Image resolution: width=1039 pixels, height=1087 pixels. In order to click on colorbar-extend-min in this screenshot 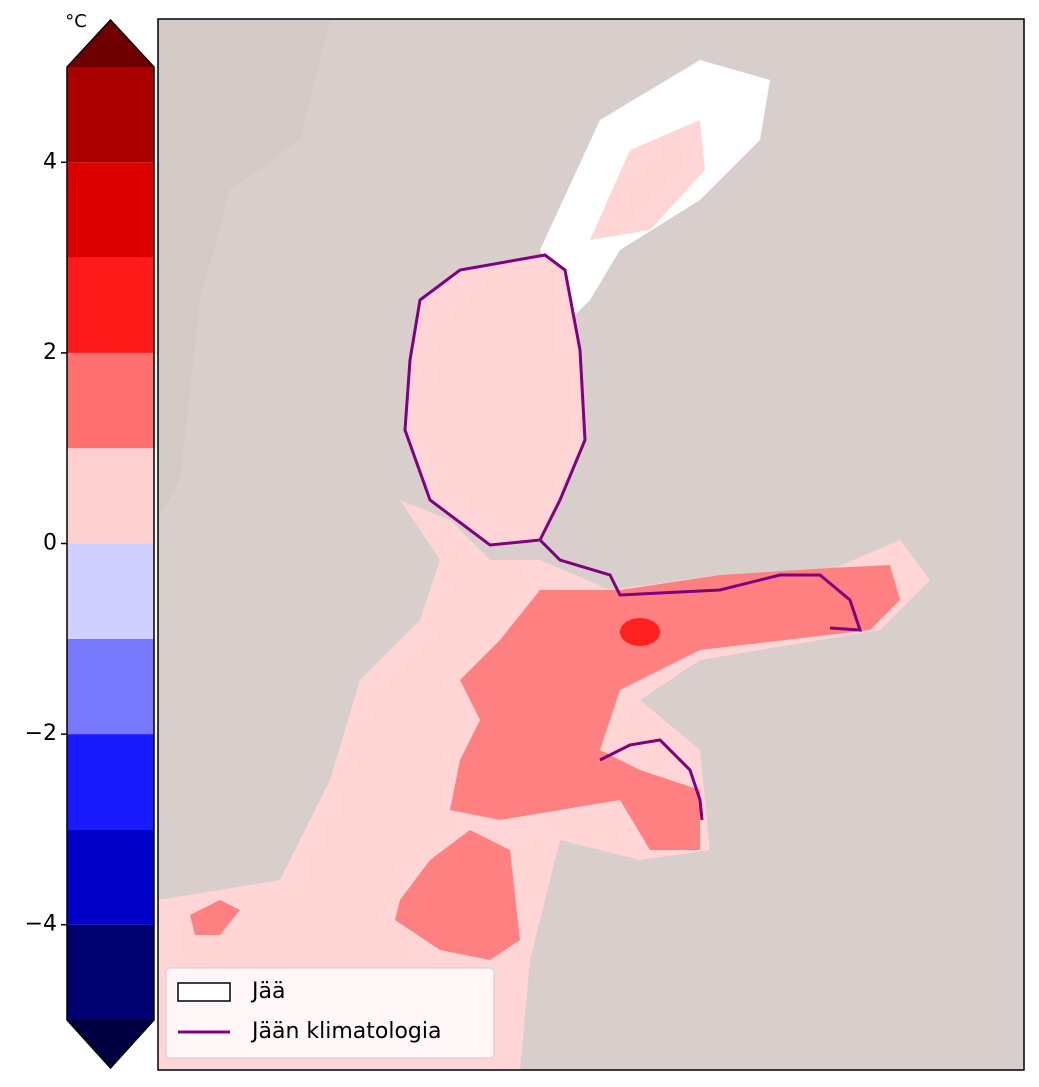, I will do `click(110, 1044)`.